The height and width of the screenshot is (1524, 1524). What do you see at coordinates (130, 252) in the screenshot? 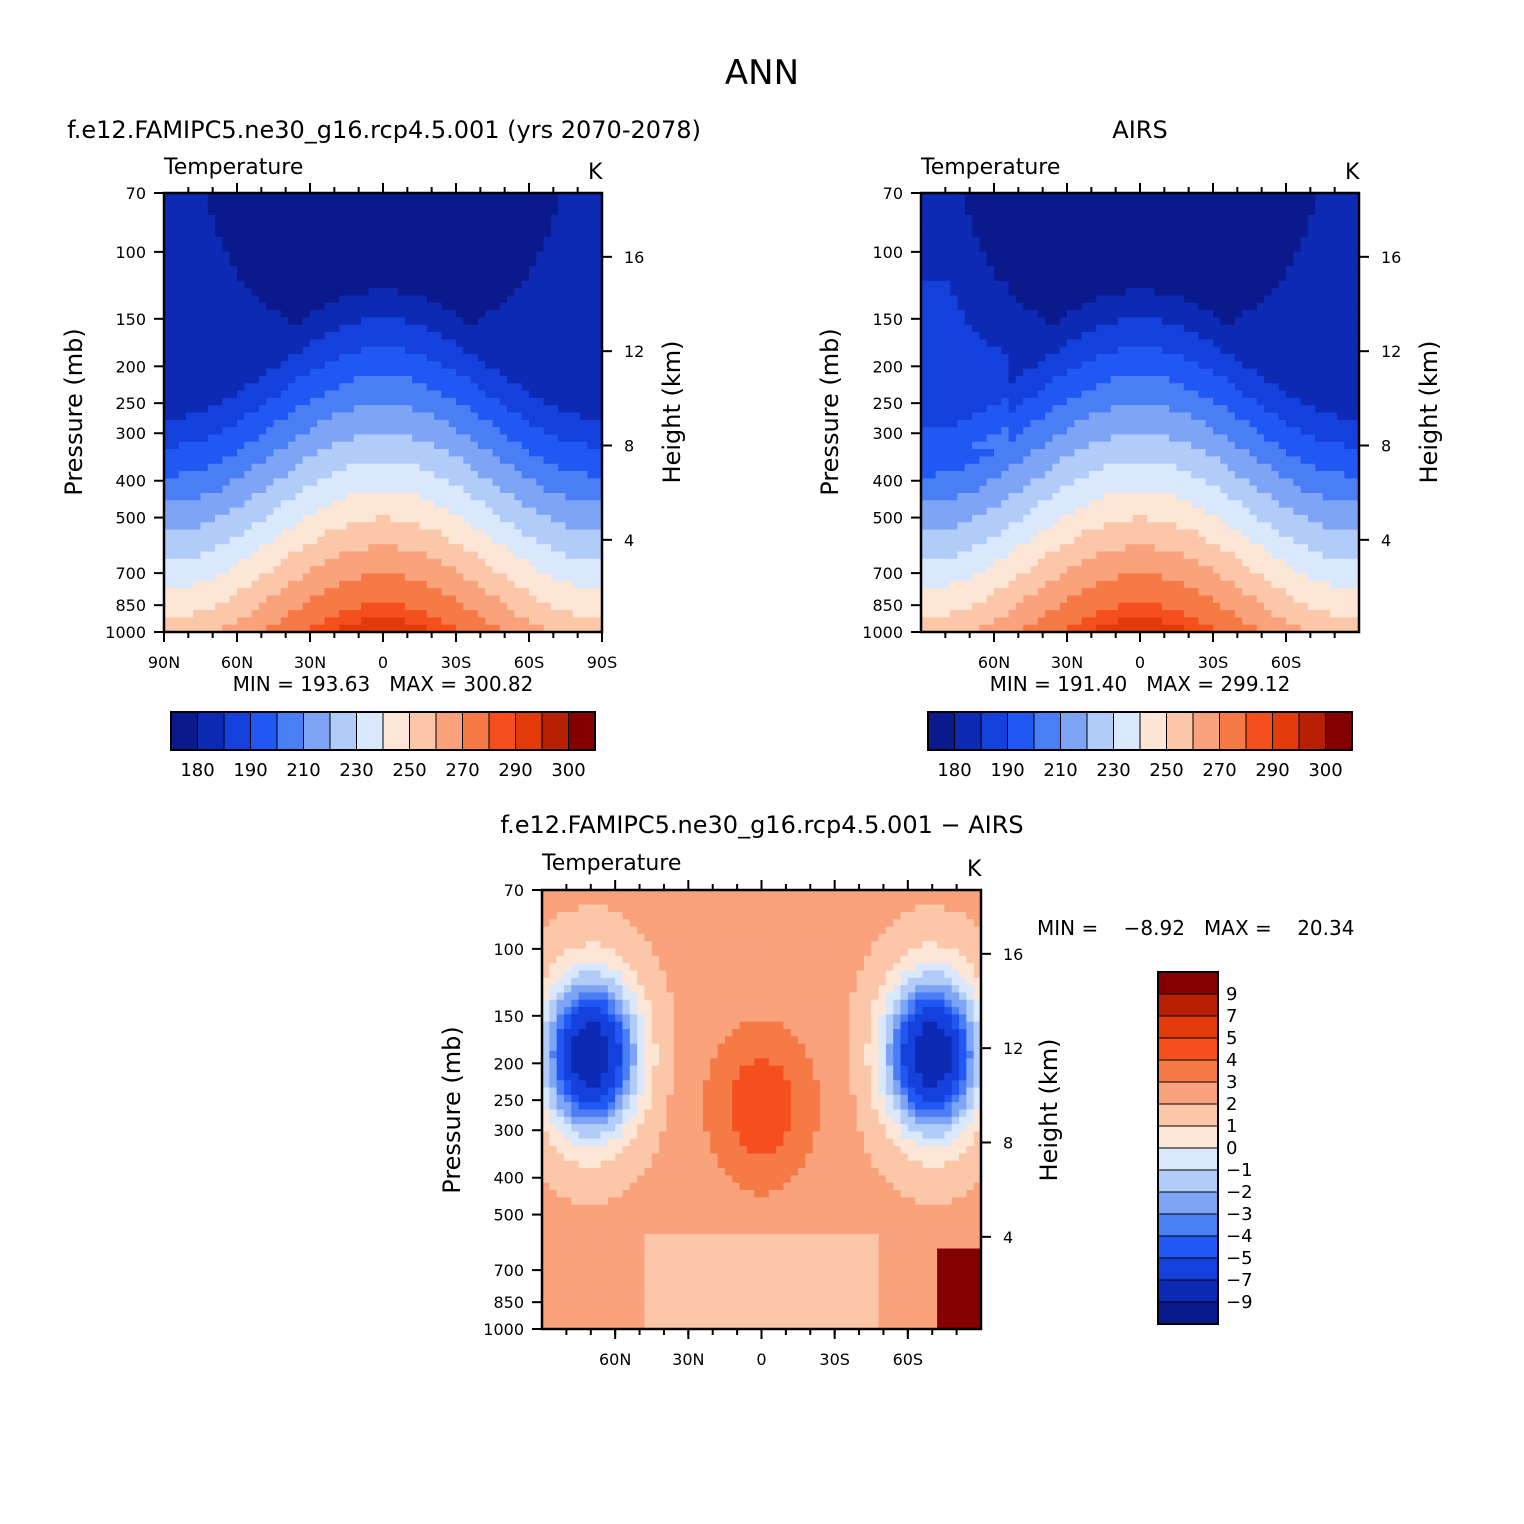
I see `pressure-tick-label: 100` at bounding box center [130, 252].